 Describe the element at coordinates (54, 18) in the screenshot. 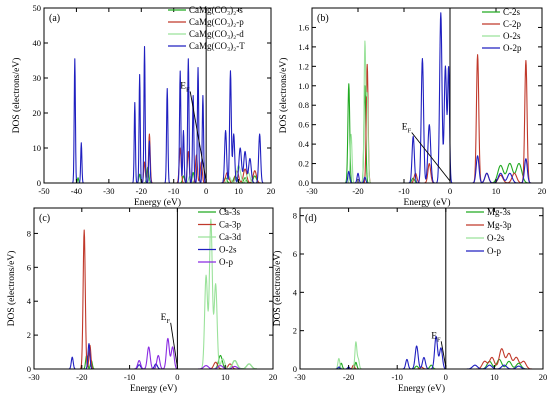

I see `panel-label: (a)` at that location.